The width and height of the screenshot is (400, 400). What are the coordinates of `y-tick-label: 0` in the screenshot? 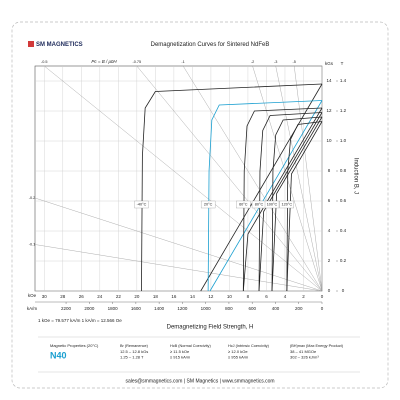 It's located at (329, 290).